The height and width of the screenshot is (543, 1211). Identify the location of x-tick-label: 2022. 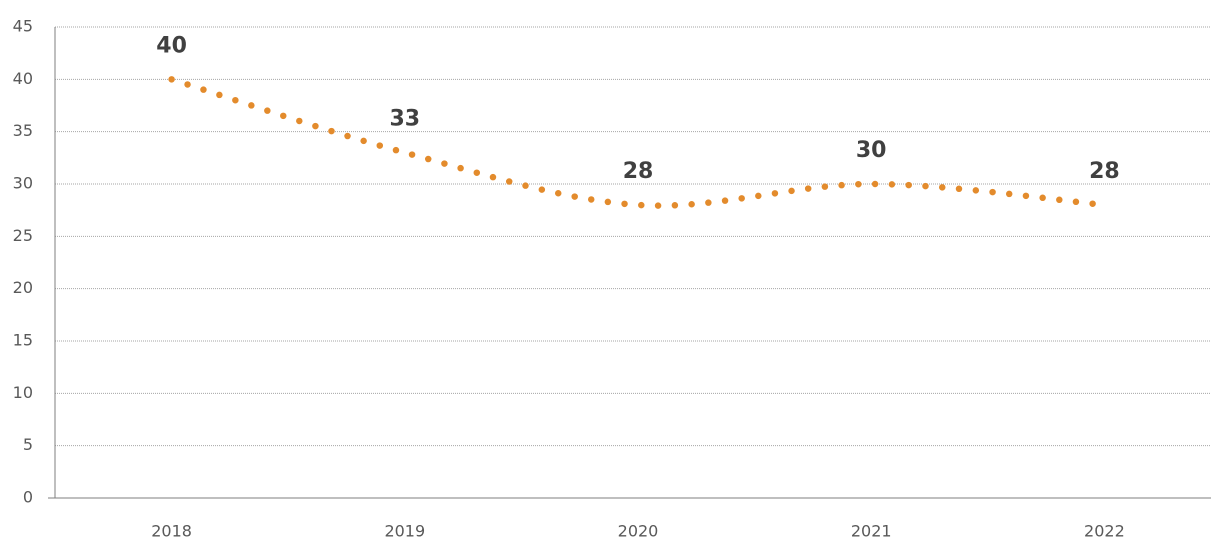
(1104, 531).